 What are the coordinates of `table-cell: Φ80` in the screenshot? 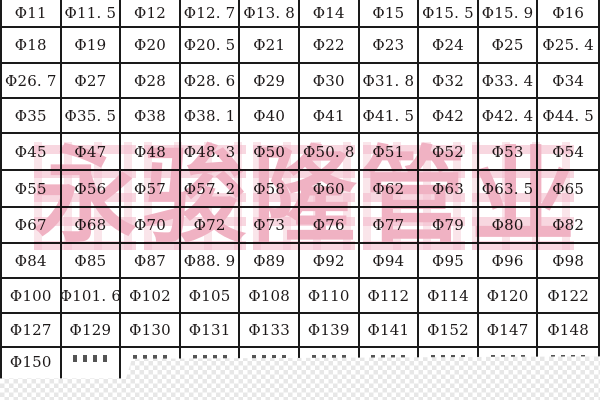 It's located at (508, 226).